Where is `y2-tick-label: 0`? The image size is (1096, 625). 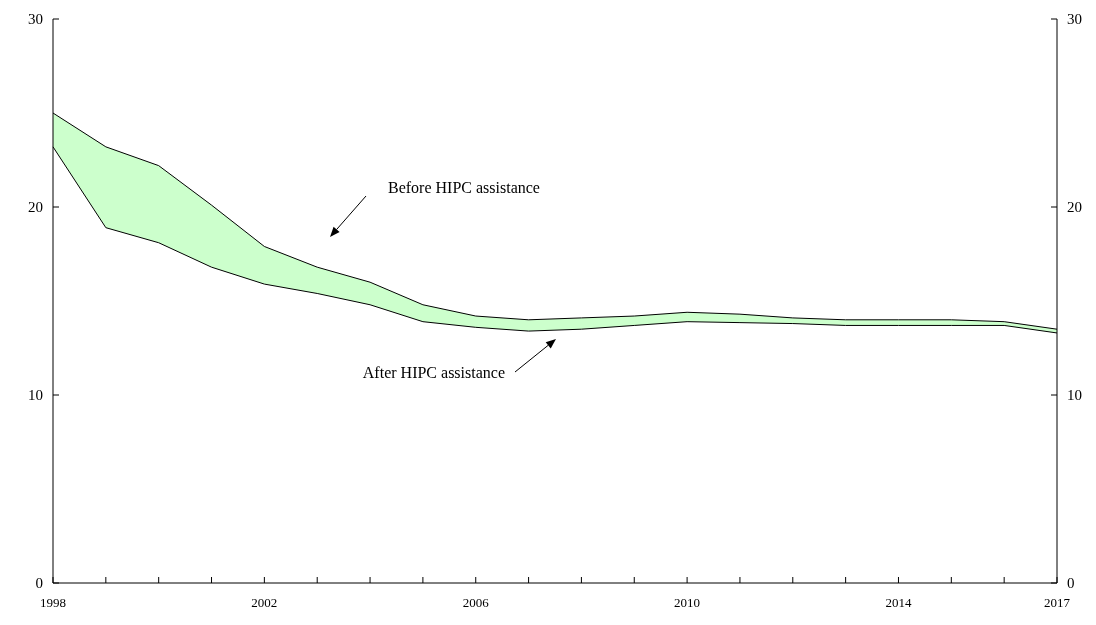 y2-tick-label: 0 is located at coordinates (1071, 583).